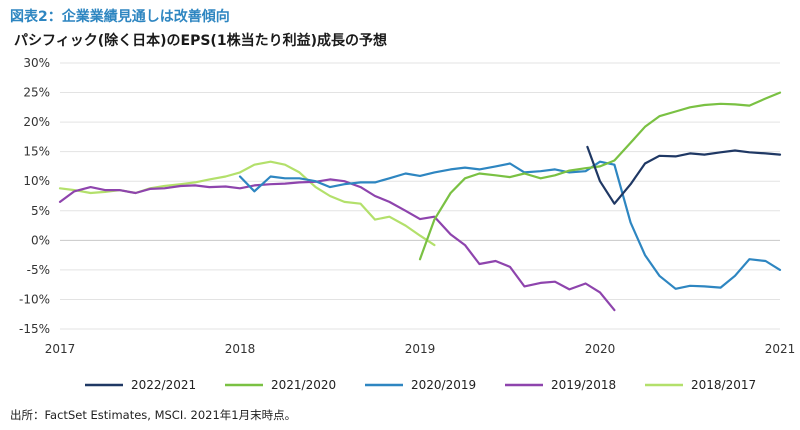 This screenshot has width=800, height=430. Describe the element at coordinates (36, 93) in the screenshot. I see `y-tick-label: 25%` at that location.